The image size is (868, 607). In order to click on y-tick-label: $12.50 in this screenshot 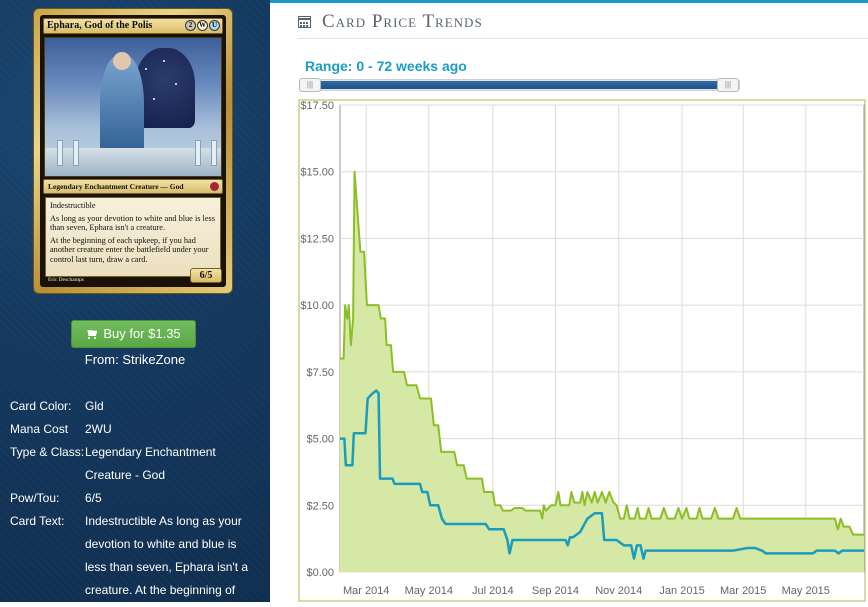, I will do `click(317, 239)`.